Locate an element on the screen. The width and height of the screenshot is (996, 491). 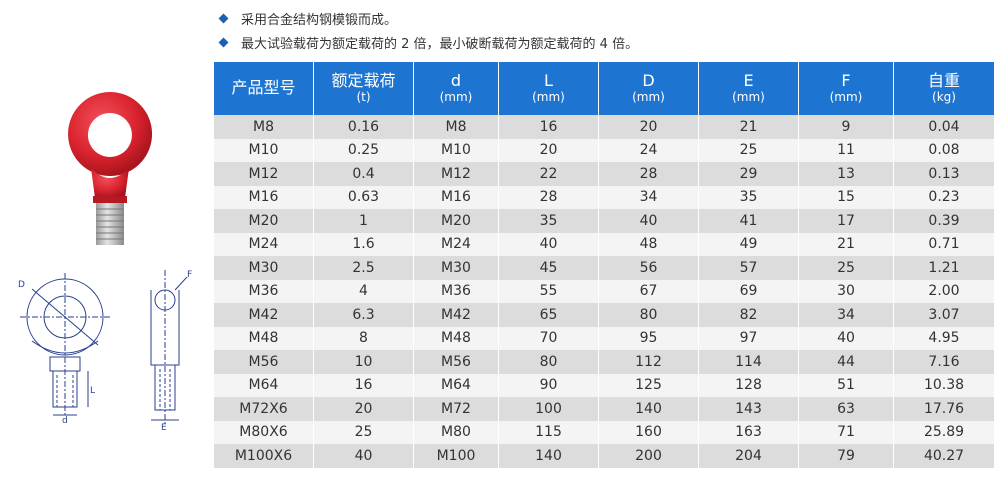
table-cell: 21 is located at coordinates (749, 127).